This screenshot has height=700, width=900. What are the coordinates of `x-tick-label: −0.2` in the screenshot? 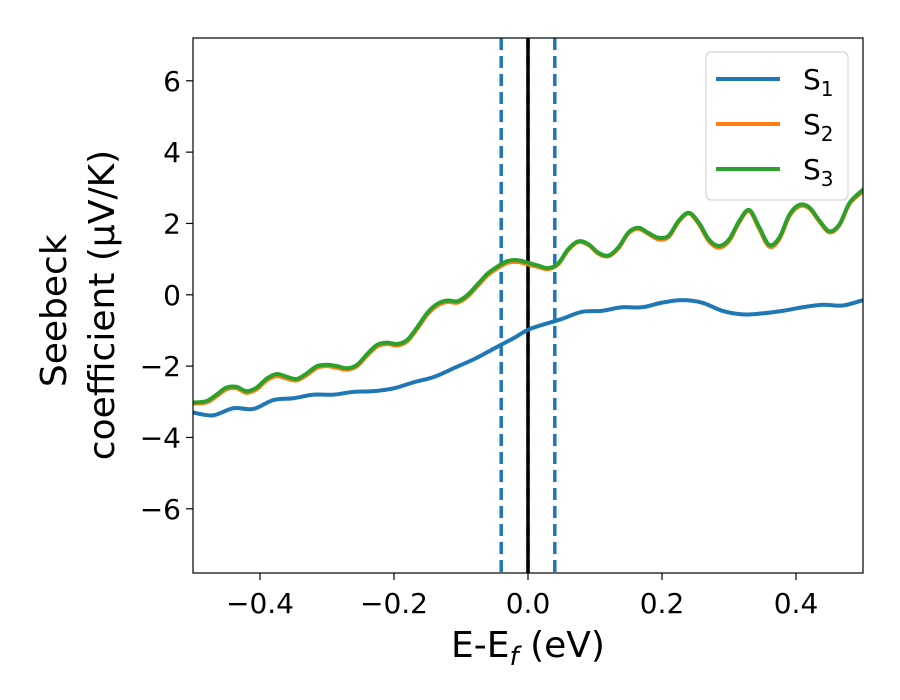 It's located at (394, 603).